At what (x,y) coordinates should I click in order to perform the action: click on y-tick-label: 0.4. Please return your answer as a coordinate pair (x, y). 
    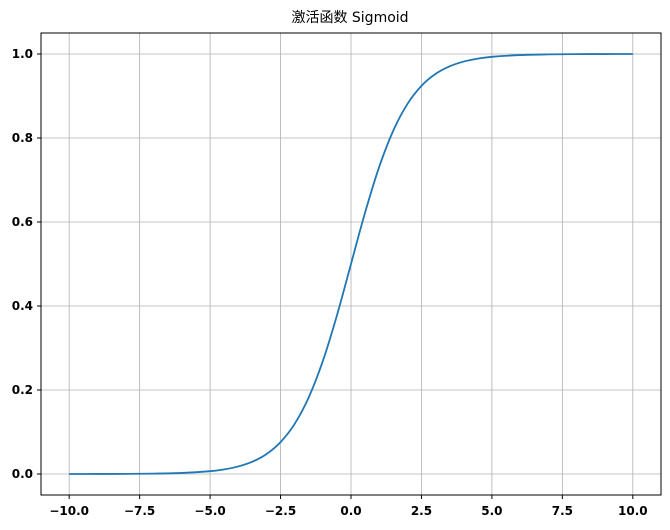
    Looking at the image, I should click on (22, 306).